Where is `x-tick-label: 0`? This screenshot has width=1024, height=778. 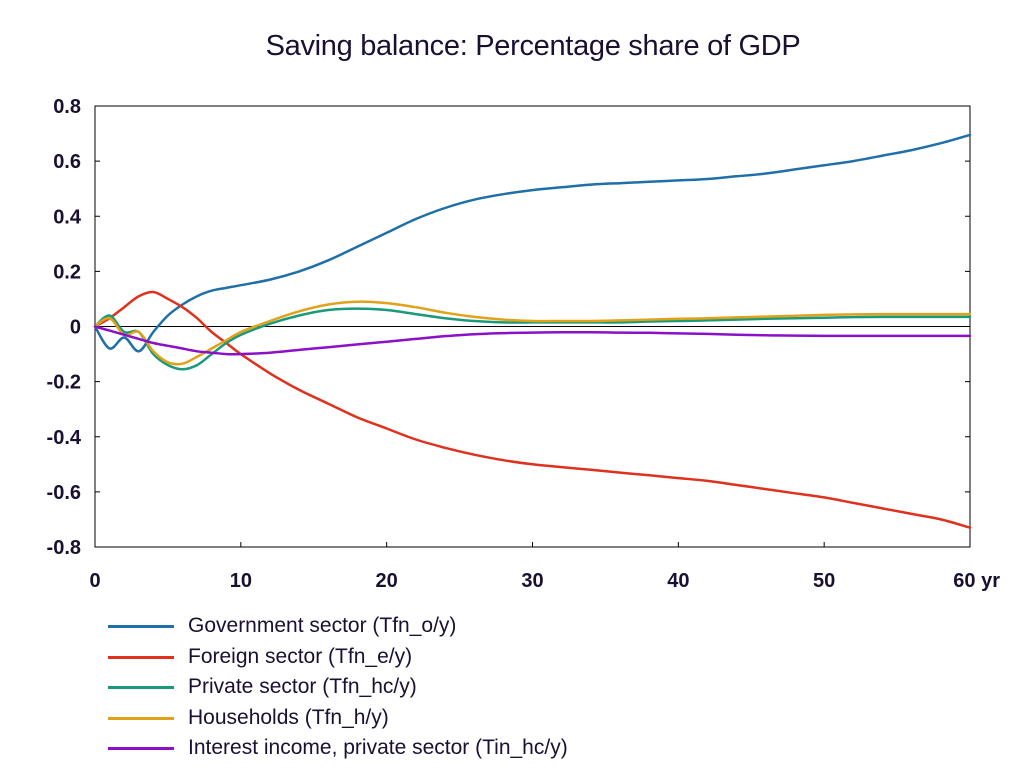
x-tick-label: 0 is located at coordinates (94, 581).